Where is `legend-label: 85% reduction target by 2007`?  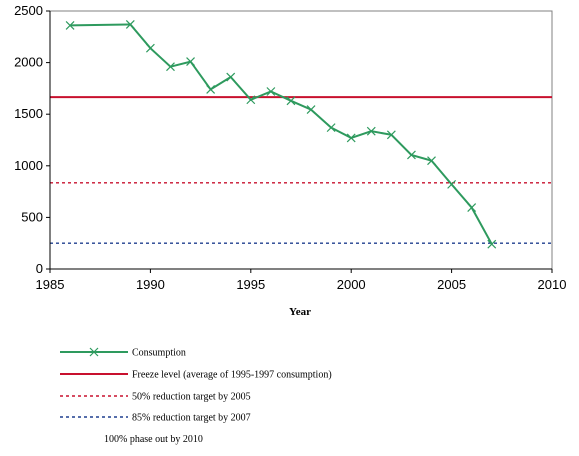
legend-label: 85% reduction target by 2007 is located at coordinates (191, 418).